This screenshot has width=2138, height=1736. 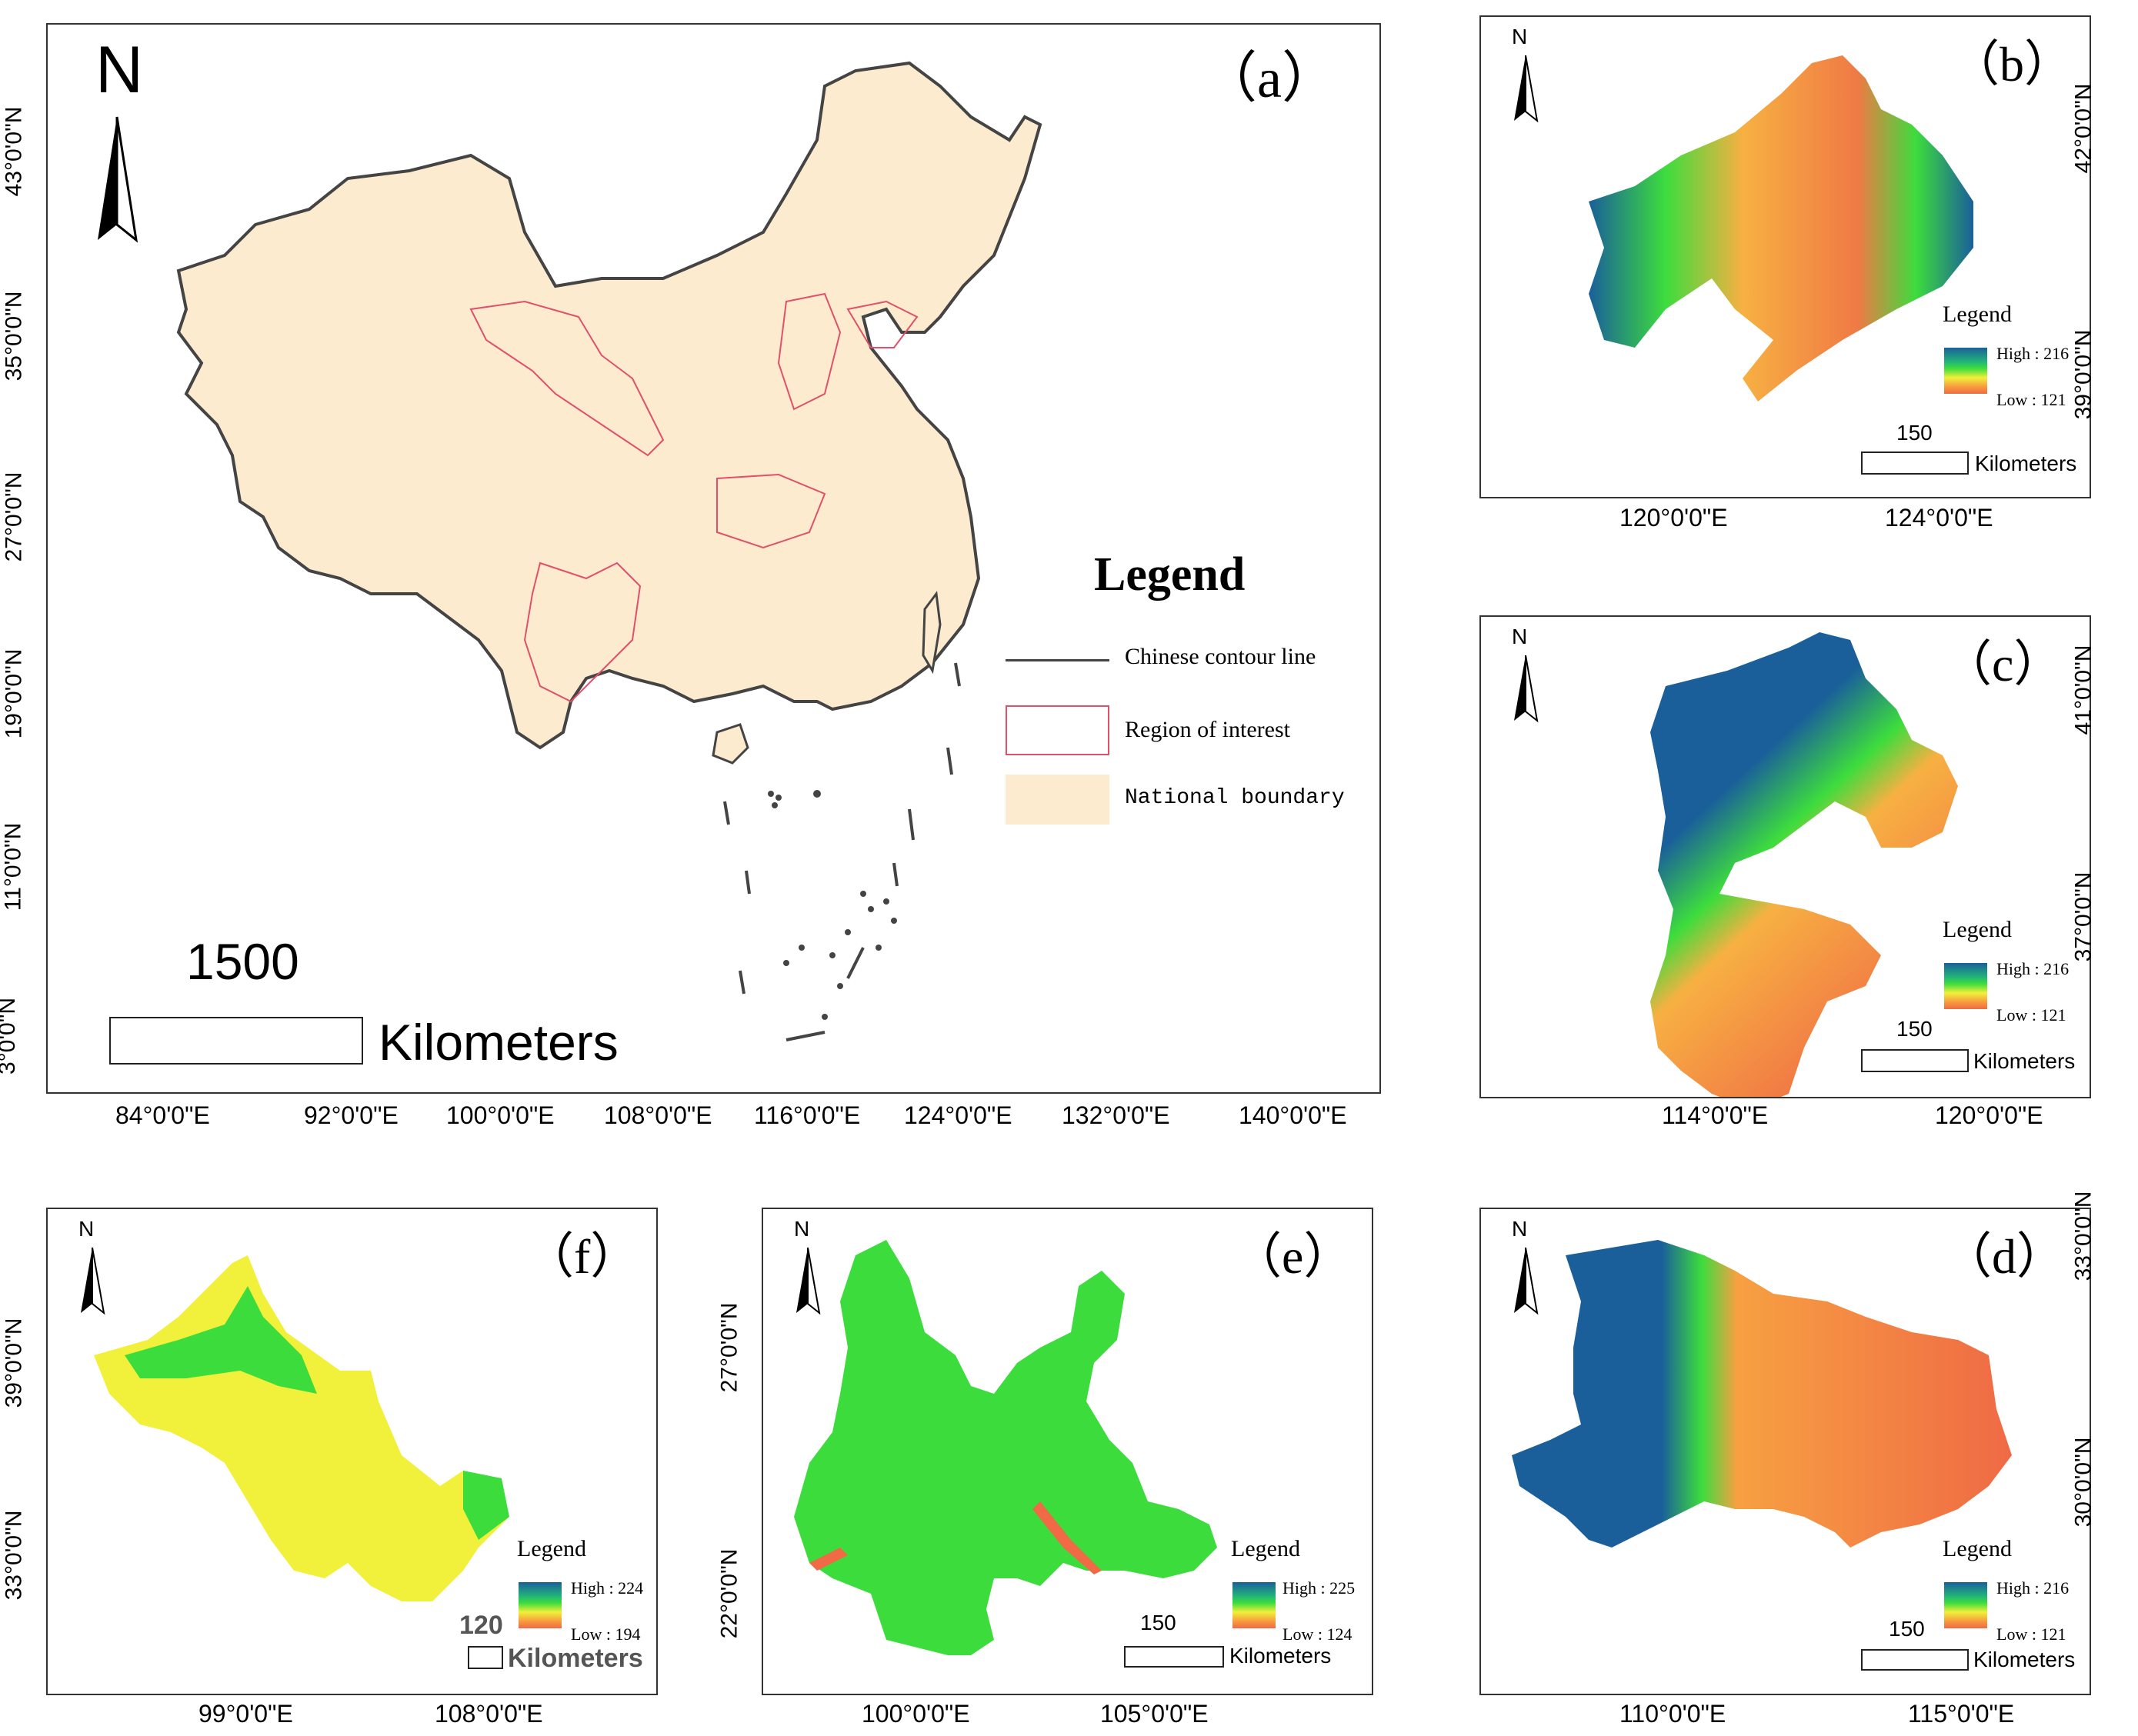 I want to click on panel-c-legend-title: Legend, so click(x=1978, y=929).